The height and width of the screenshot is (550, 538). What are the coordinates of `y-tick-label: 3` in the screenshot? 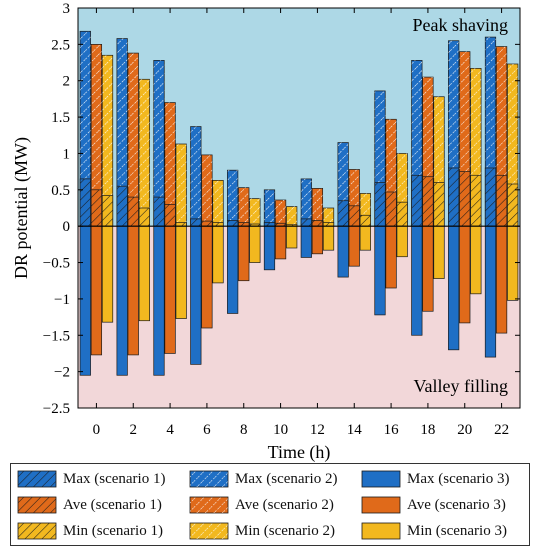 It's located at (67, 9).